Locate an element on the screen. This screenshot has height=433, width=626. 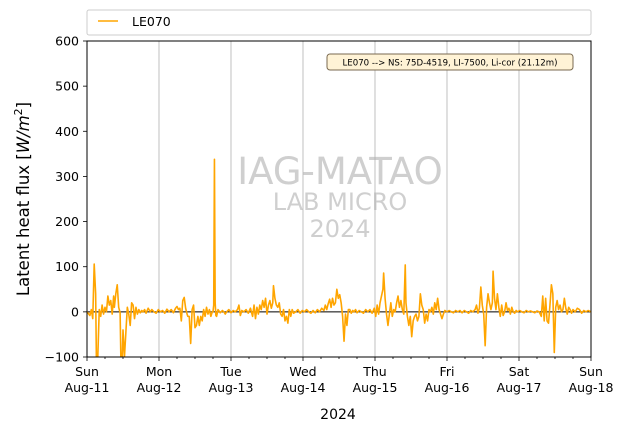
x-tick-label-day: Wed is located at coordinates (302, 371).